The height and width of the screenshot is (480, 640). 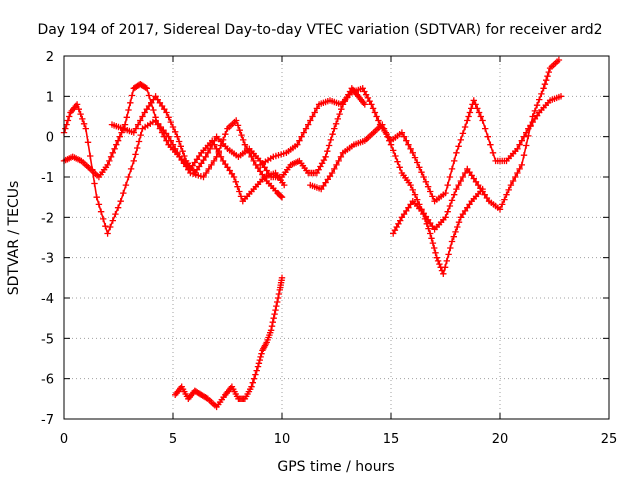 I want to click on x-axis-label: GPS time / hours, so click(x=335, y=467).